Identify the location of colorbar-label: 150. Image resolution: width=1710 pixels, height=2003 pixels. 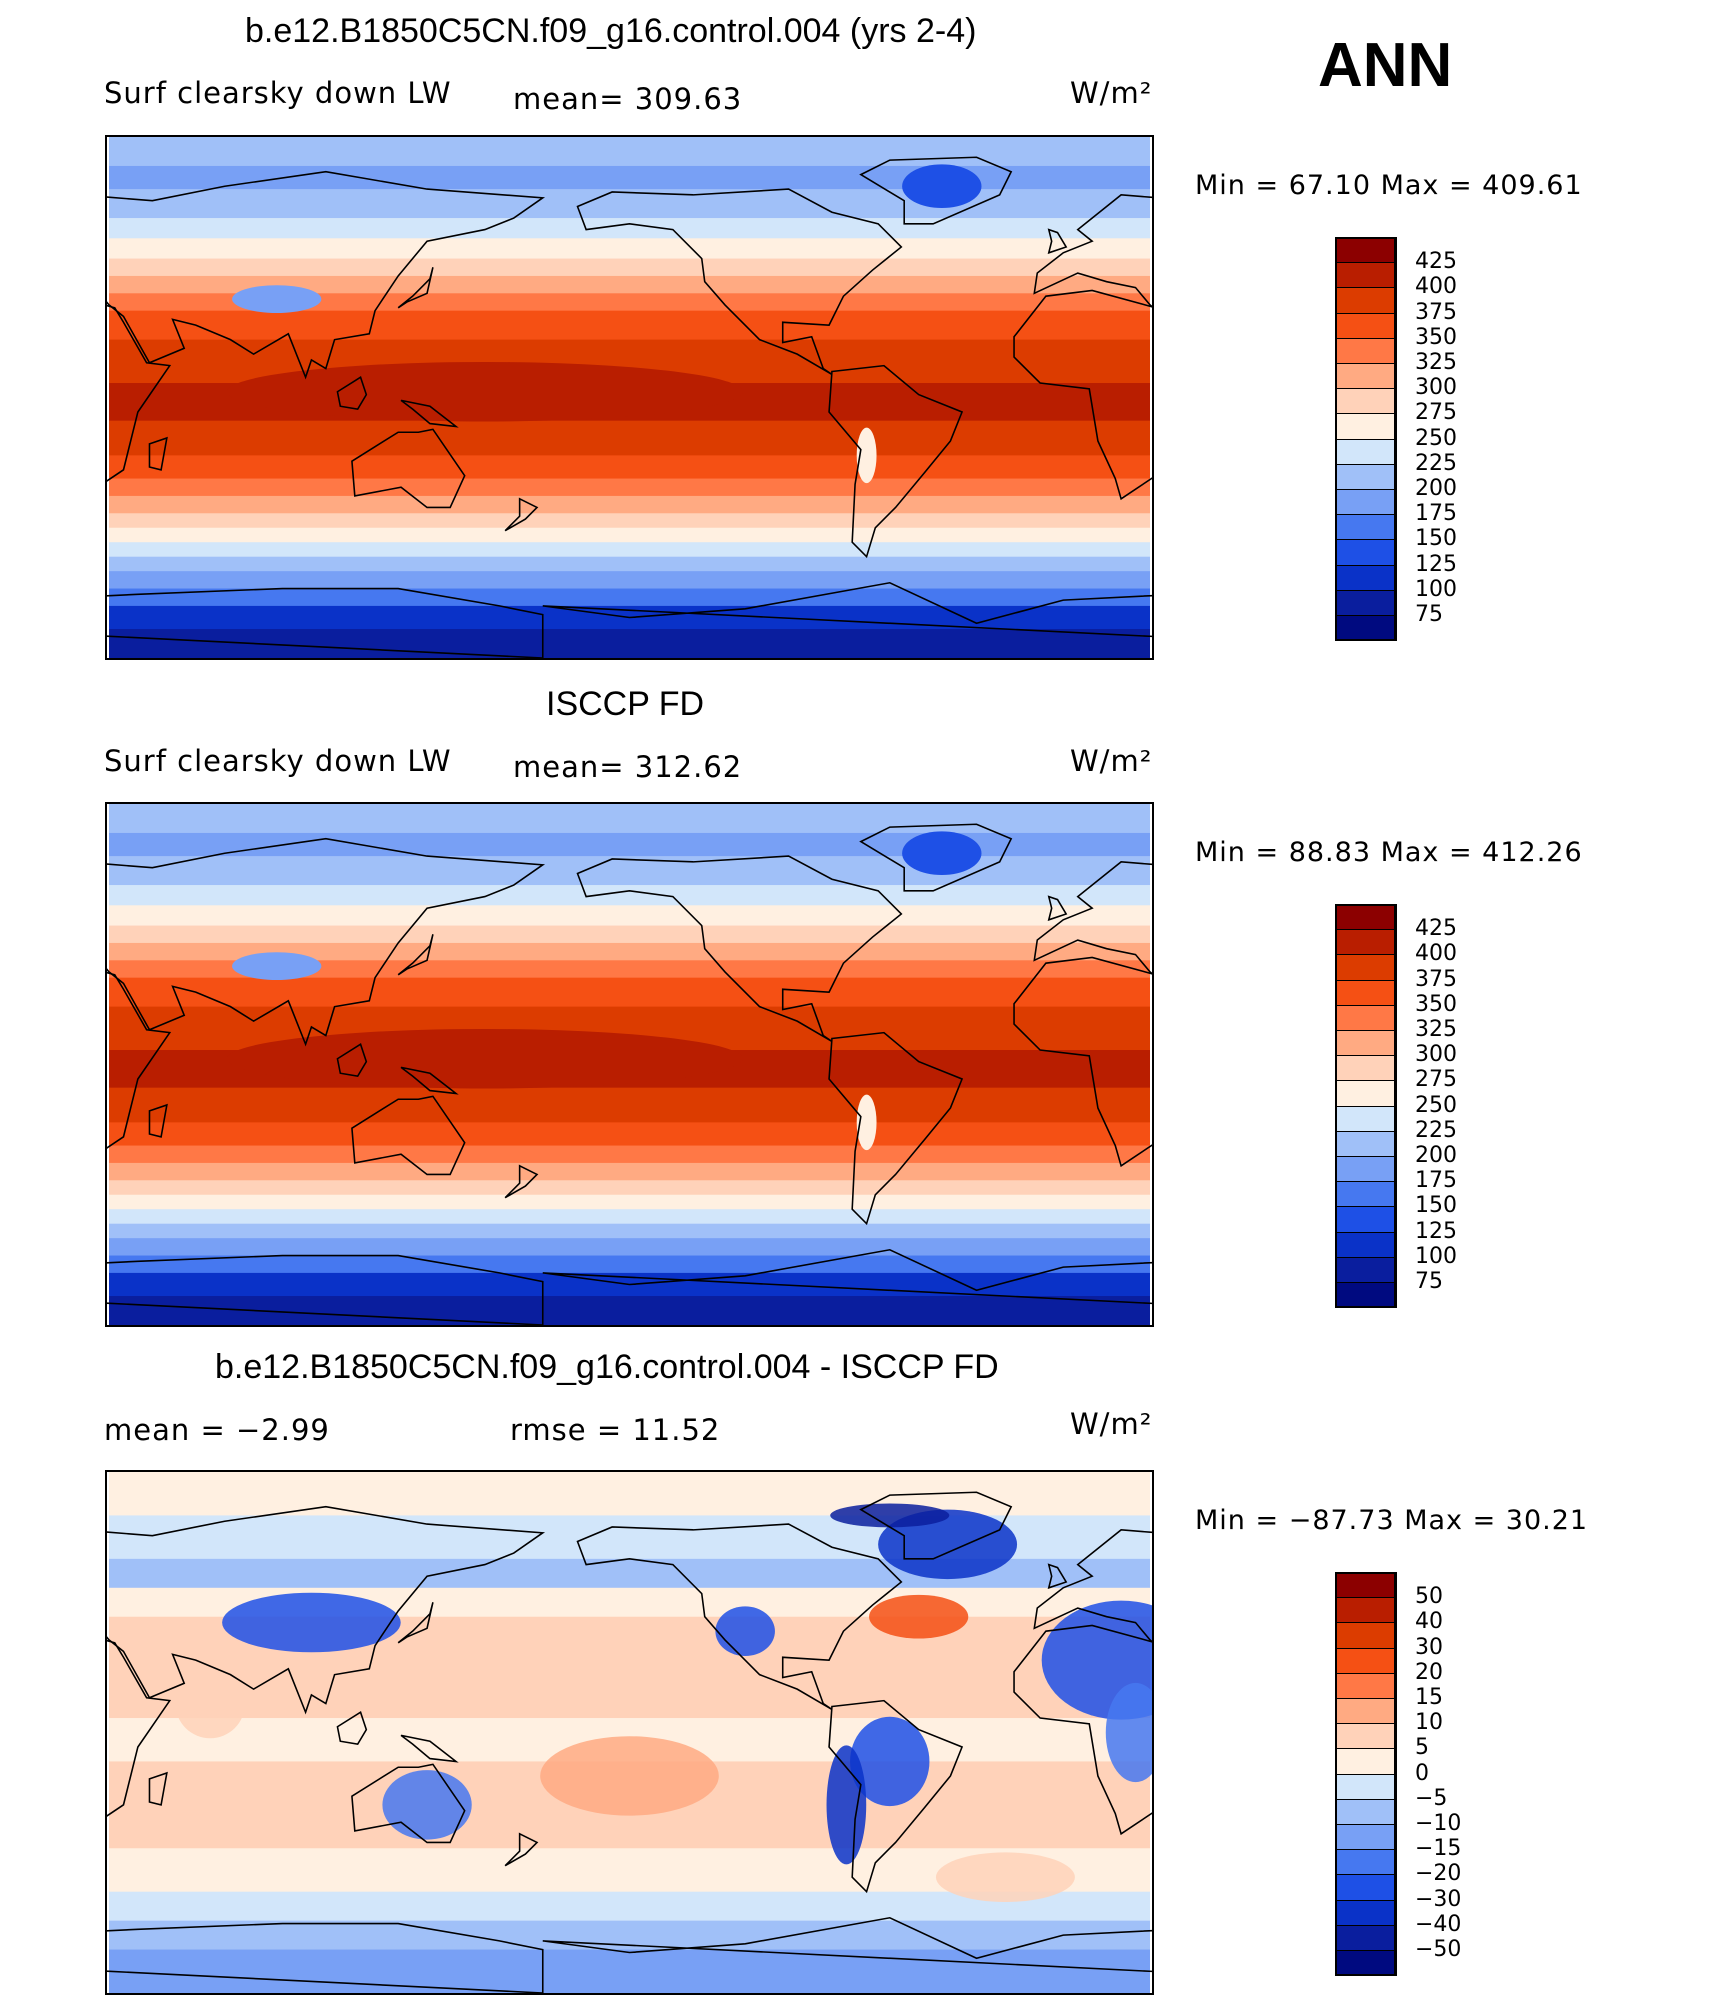
(1436, 539).